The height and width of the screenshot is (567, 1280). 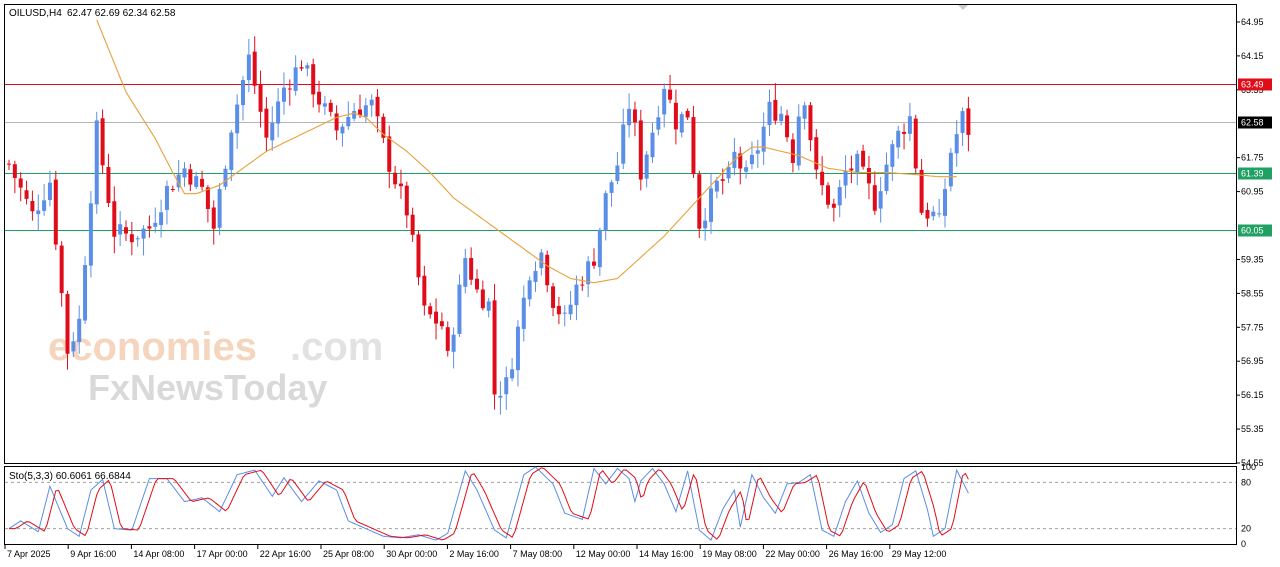 What do you see at coordinates (1252, 85) in the screenshot?
I see `level-tag-label: 63.49` at bounding box center [1252, 85].